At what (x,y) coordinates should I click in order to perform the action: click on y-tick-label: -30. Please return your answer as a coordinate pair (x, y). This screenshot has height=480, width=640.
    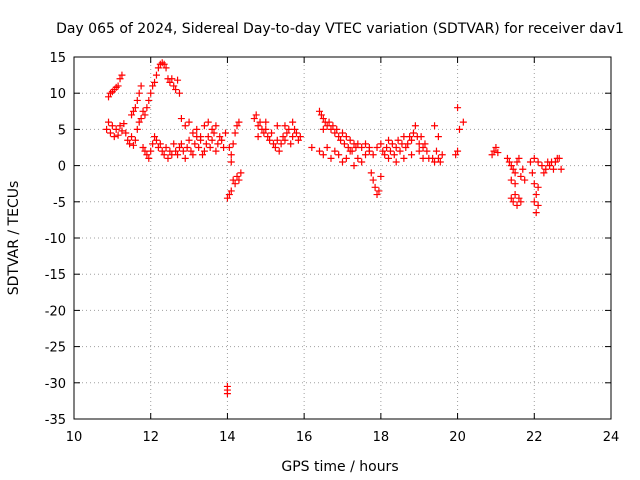
    Looking at the image, I should click on (55, 384).